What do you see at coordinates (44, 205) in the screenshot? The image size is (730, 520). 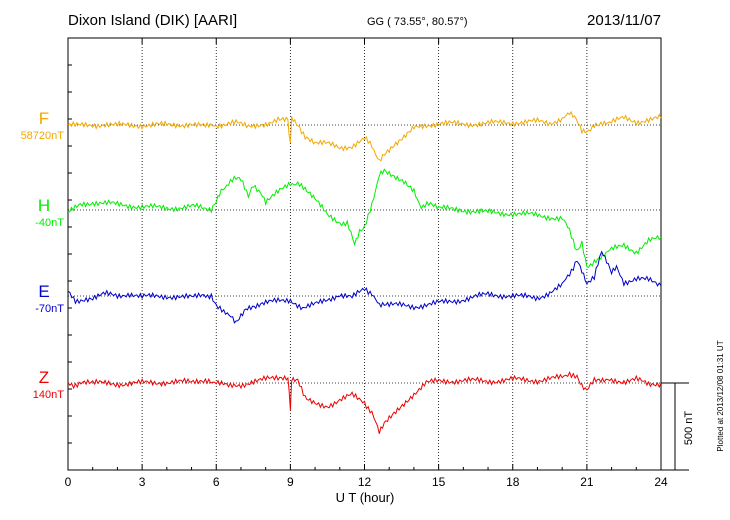 I see `series-name-H: H` at bounding box center [44, 205].